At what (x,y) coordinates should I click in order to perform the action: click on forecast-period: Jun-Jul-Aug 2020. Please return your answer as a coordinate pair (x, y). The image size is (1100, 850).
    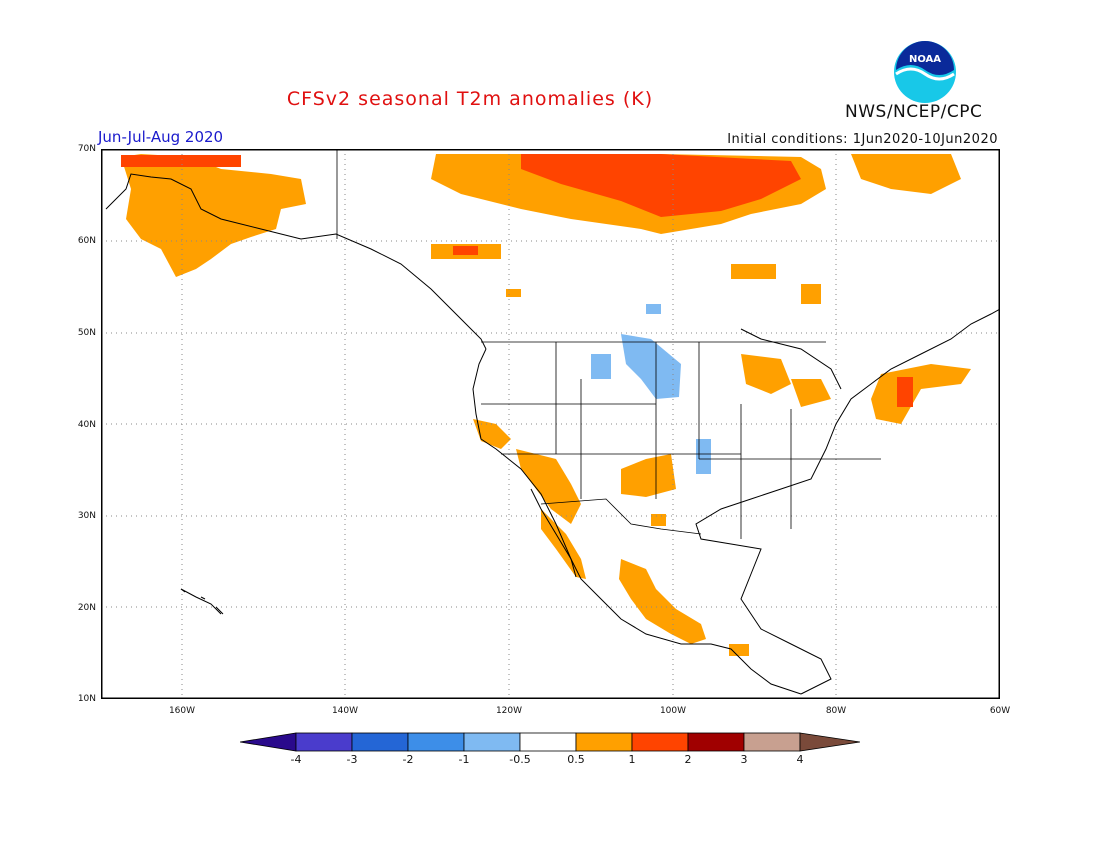
    Looking at the image, I should click on (161, 137).